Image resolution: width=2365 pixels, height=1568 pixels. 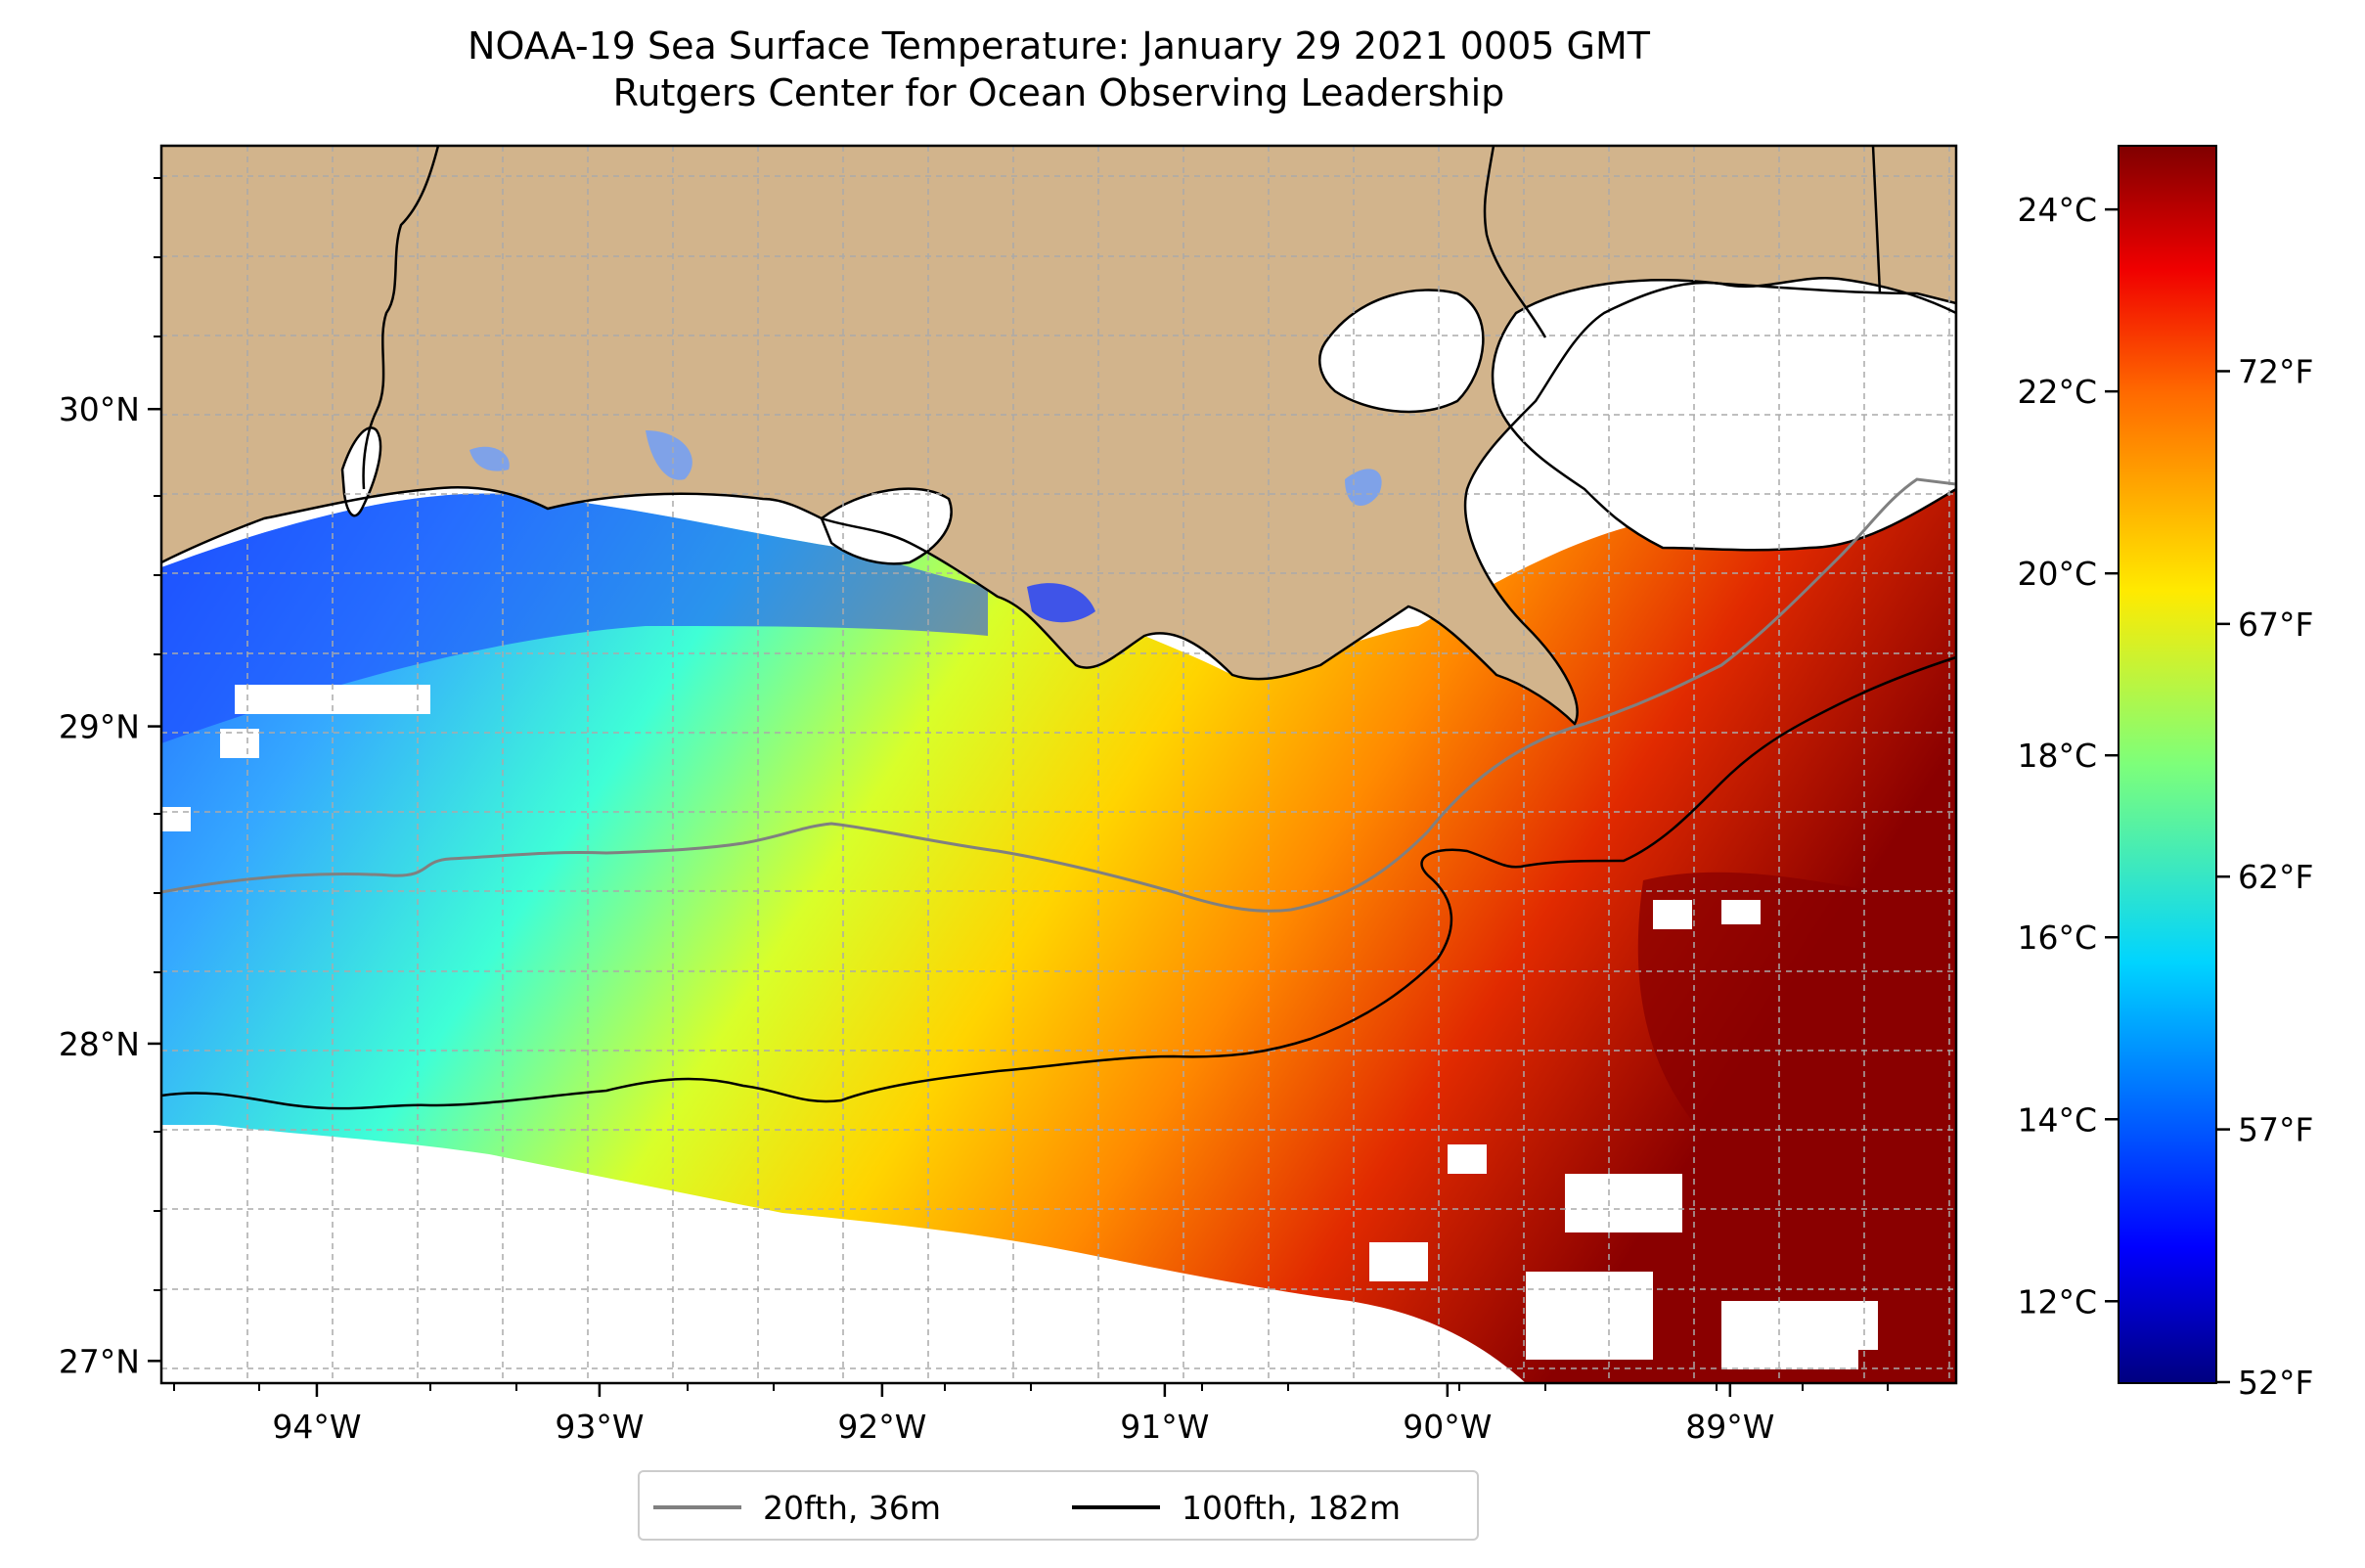 I want to click on lake-pontchartrain, so click(x=1401, y=351).